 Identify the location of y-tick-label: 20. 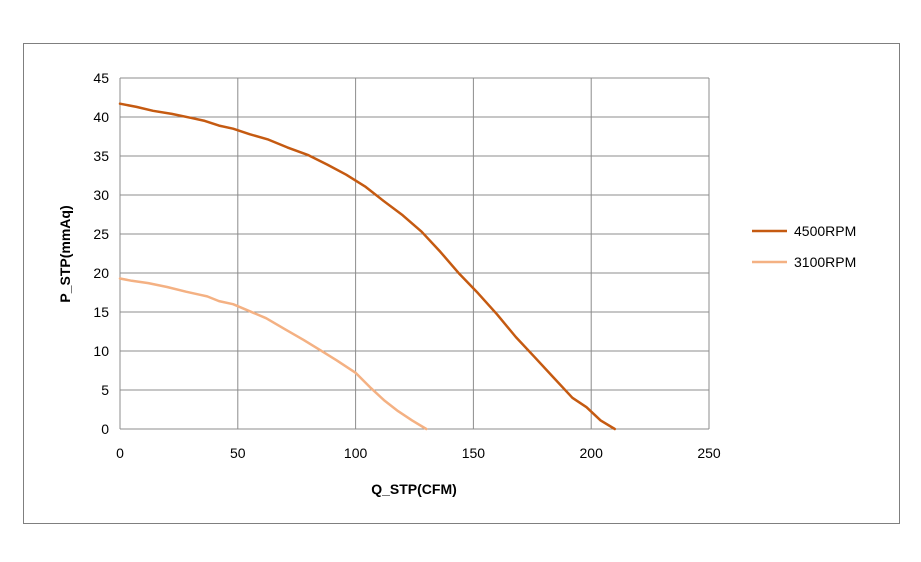
(101, 273).